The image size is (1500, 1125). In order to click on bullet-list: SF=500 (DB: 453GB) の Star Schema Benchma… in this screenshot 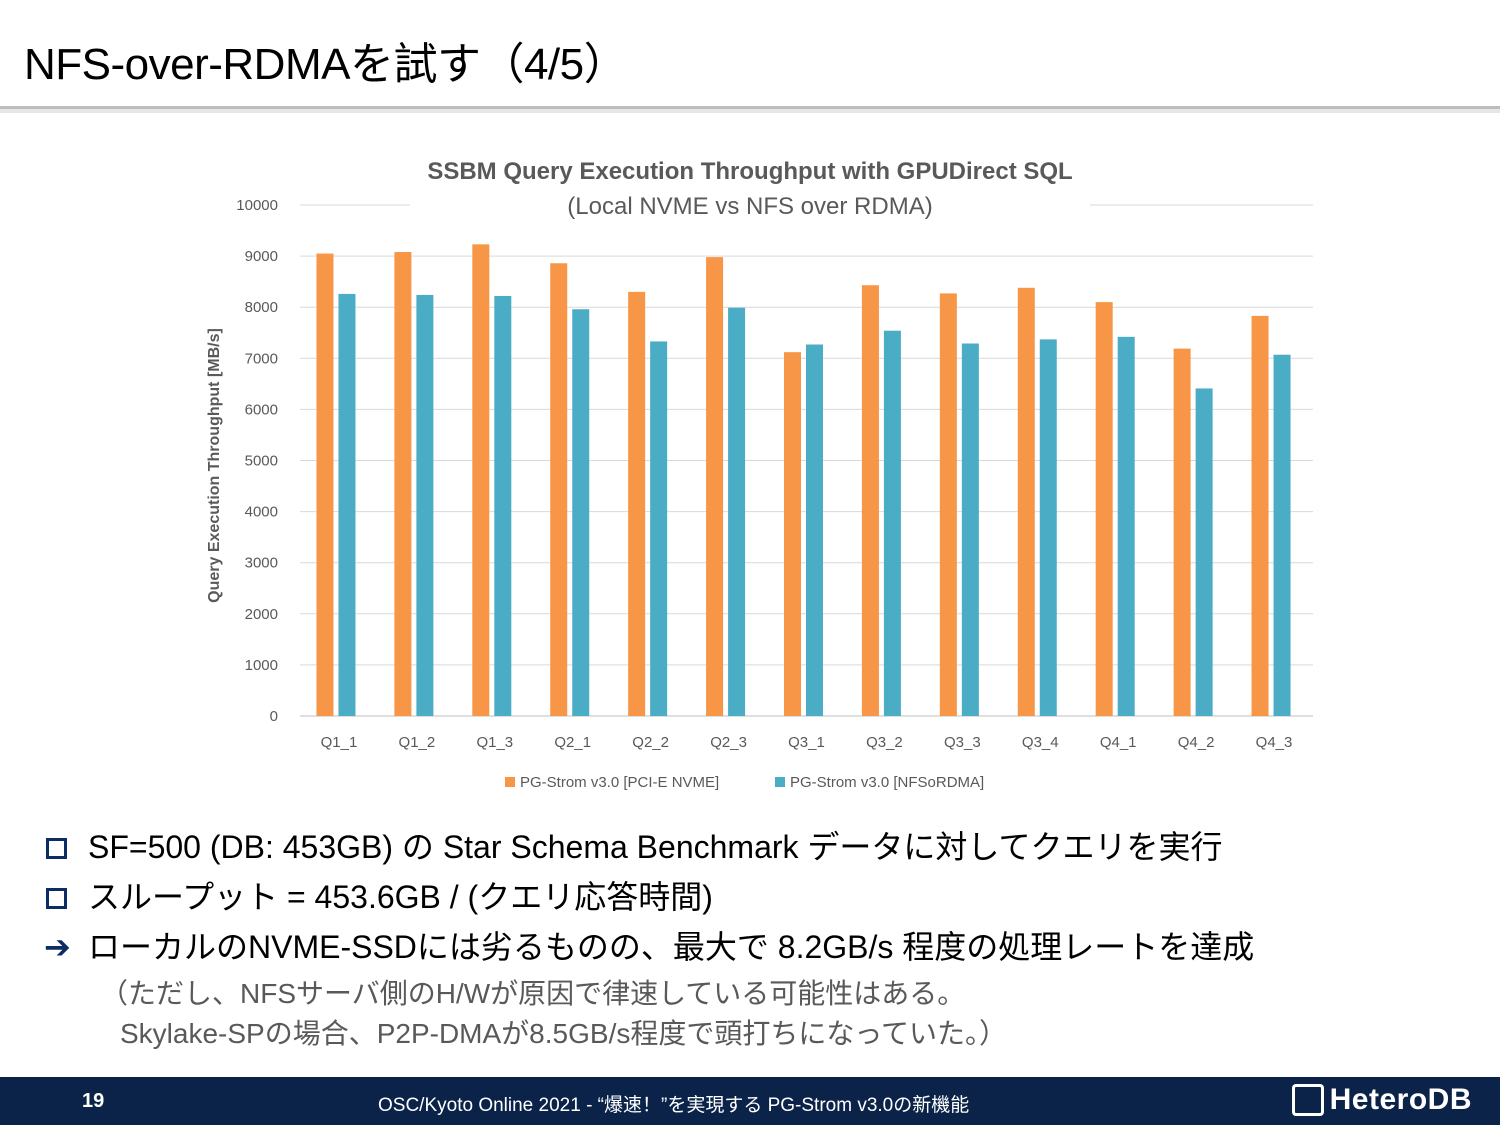, I will do `click(760, 899)`.